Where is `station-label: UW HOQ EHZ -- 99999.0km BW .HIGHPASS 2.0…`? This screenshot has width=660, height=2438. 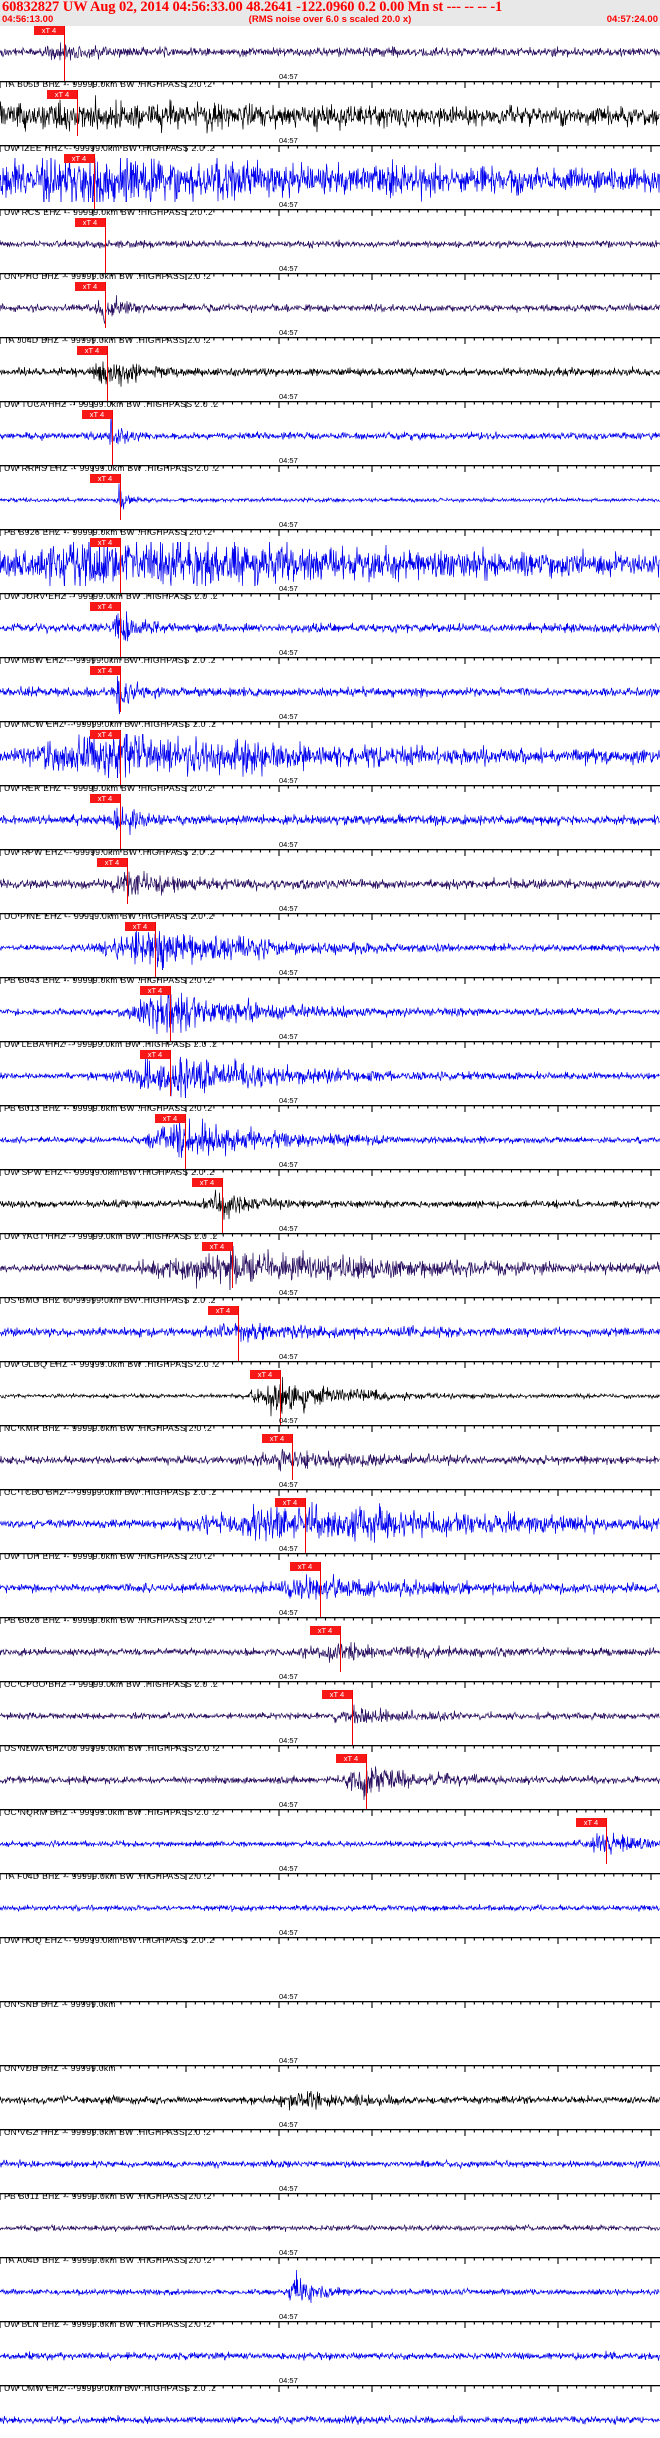
station-label: UW HOQ EHZ -- 99999.0km BW .HIGHPASS 2.0… is located at coordinates (109, 1940).